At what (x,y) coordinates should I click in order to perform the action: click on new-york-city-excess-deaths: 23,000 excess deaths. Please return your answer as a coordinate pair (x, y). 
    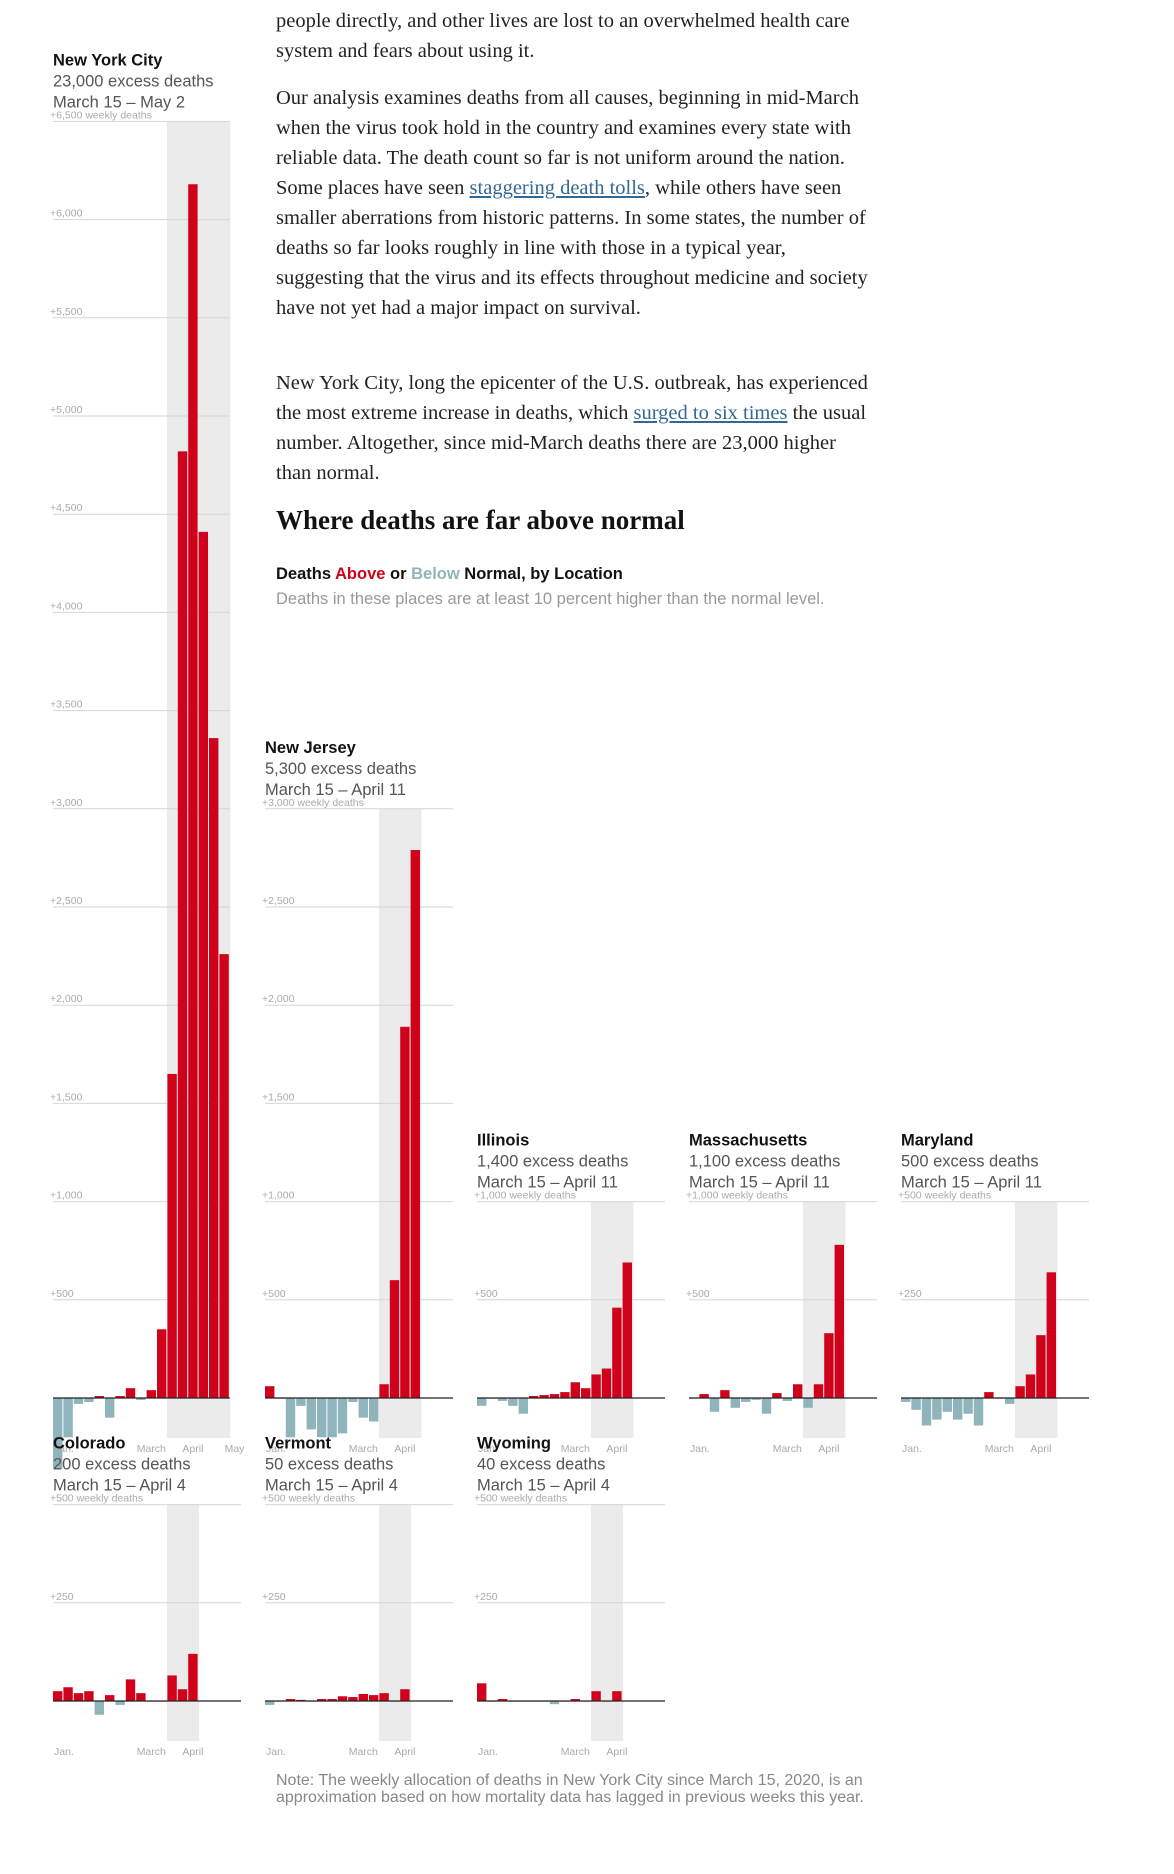
    Looking at the image, I should click on (133, 81).